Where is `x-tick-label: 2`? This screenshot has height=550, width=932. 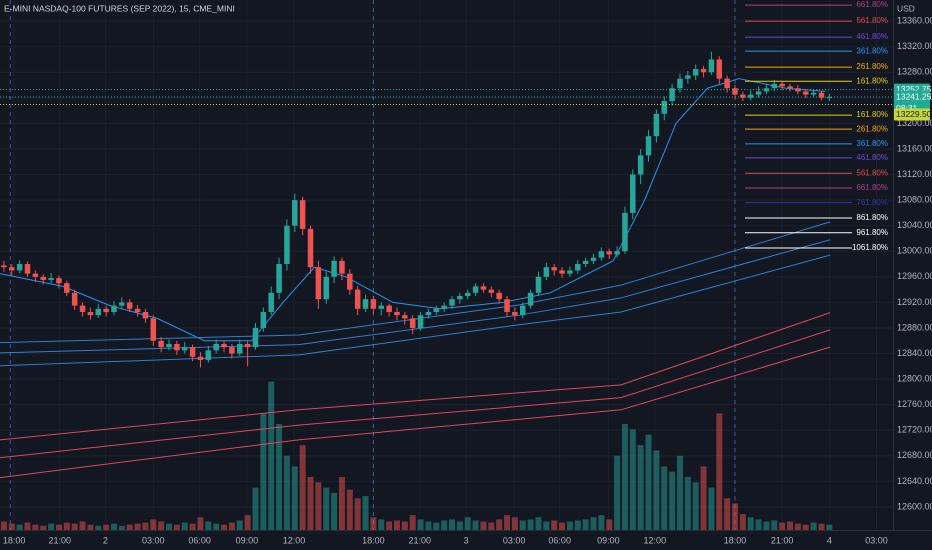 x-tick-label: 2 is located at coordinates (105, 540).